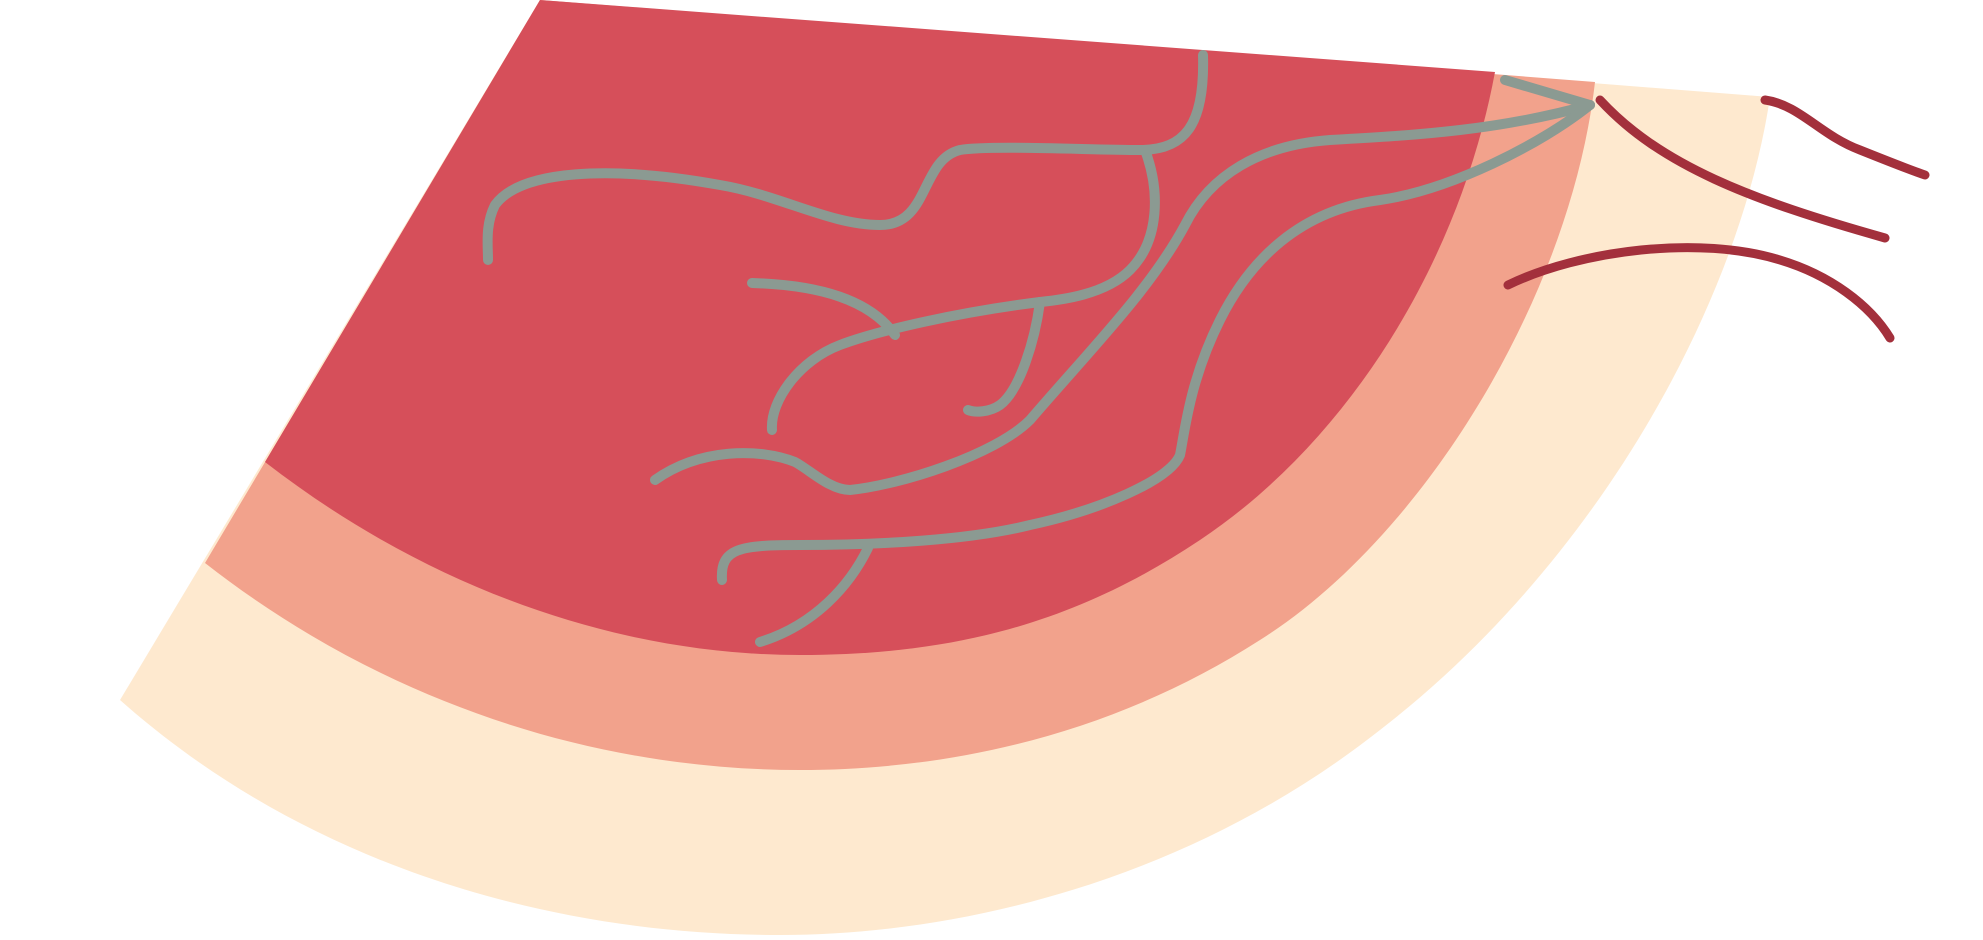 This screenshot has width=1983, height=940. Describe the element at coordinates (1547, 92) in the screenshot. I see `vessel-tip` at that location.